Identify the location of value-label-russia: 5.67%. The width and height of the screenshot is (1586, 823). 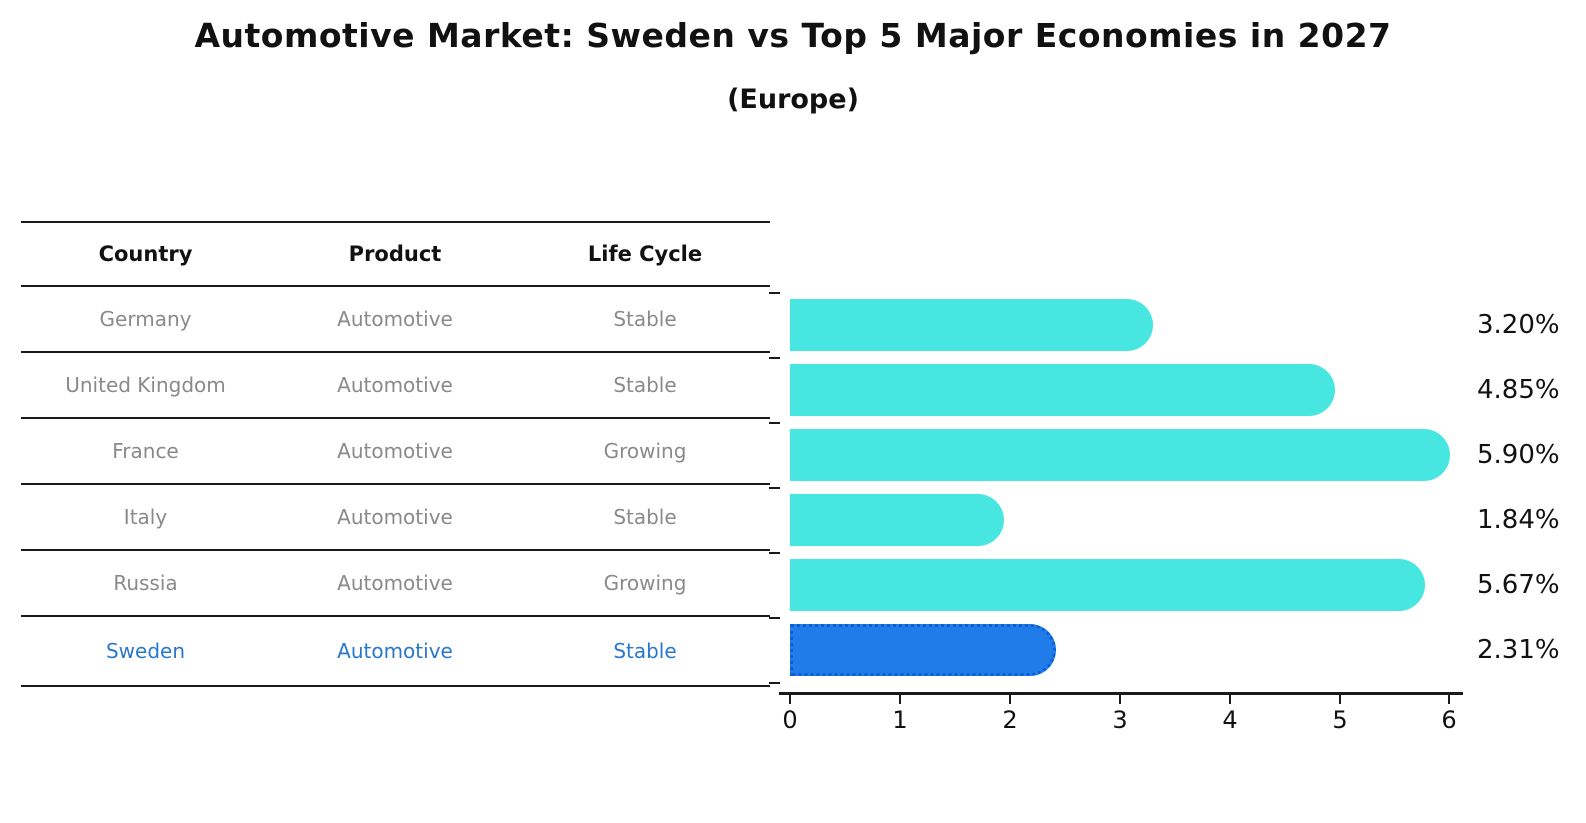
(1518, 585).